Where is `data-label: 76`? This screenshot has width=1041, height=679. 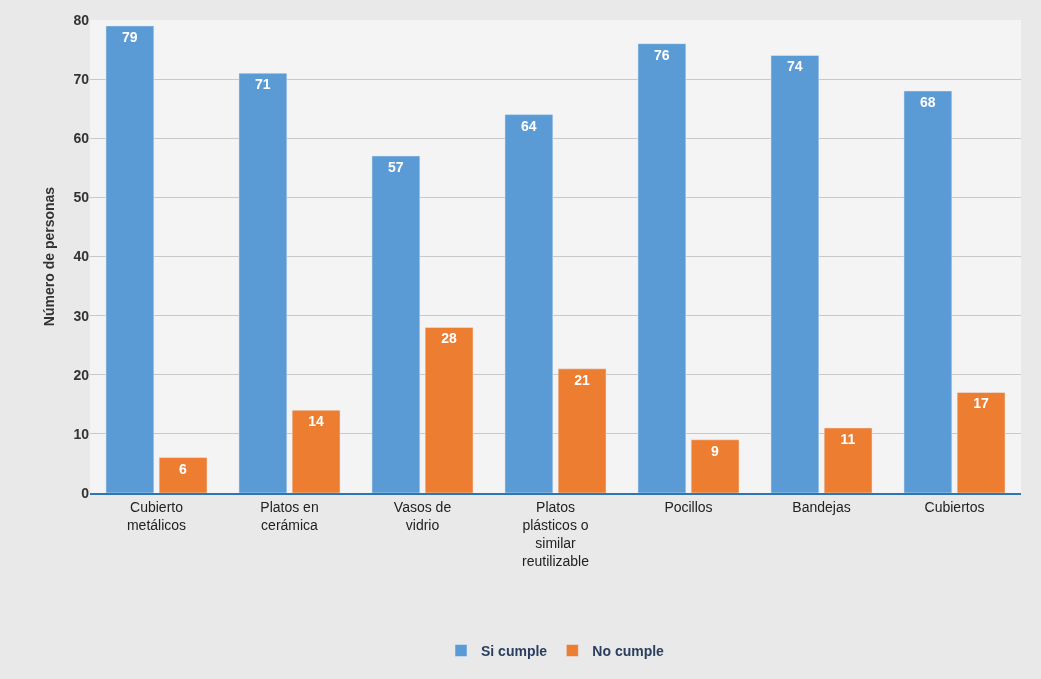 data-label: 76 is located at coordinates (662, 54).